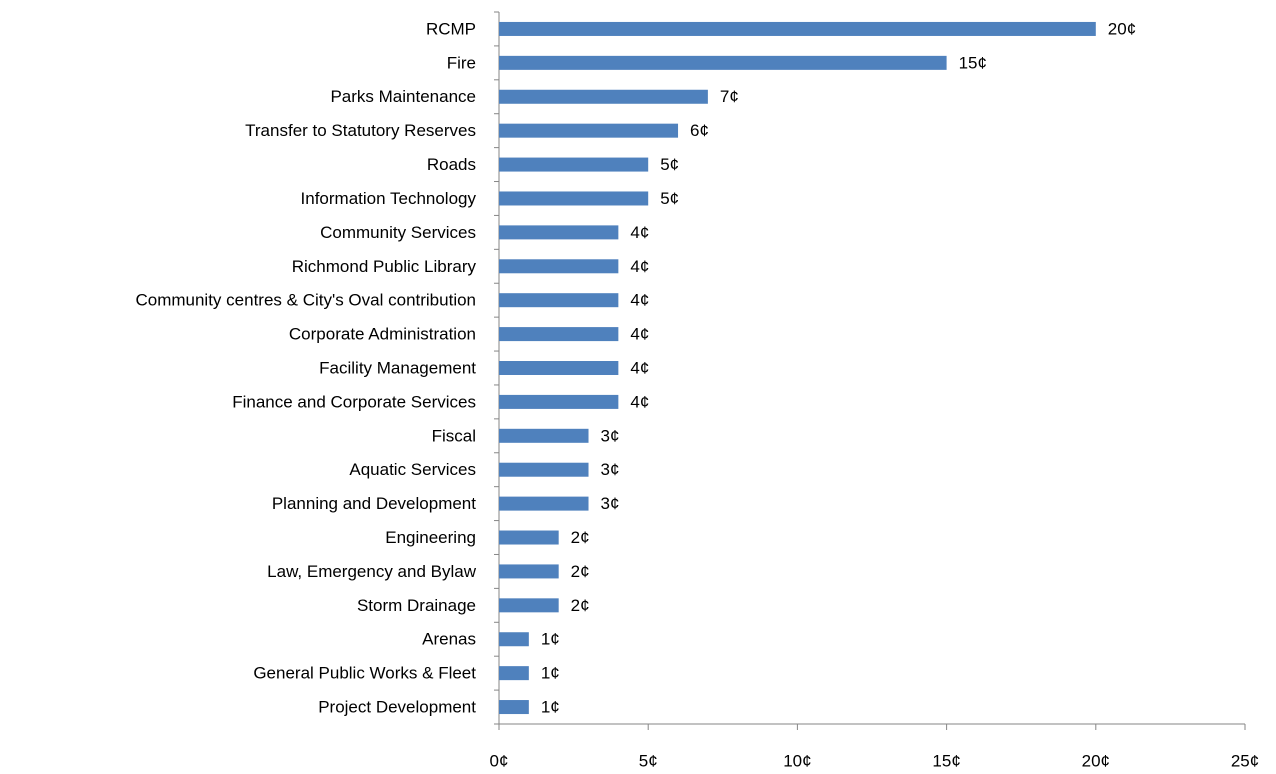 The width and height of the screenshot is (1276, 774). Describe the element at coordinates (364, 673) in the screenshot. I see `y-tick-label: General Public Works & Fleet` at that location.